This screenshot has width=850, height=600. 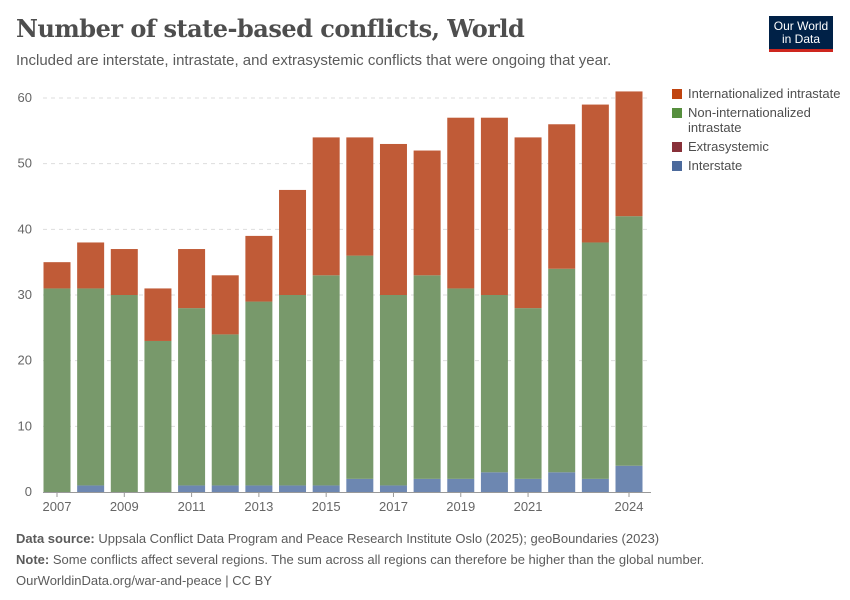 What do you see at coordinates (192, 506) in the screenshot?
I see `x-tick-label: 2011` at bounding box center [192, 506].